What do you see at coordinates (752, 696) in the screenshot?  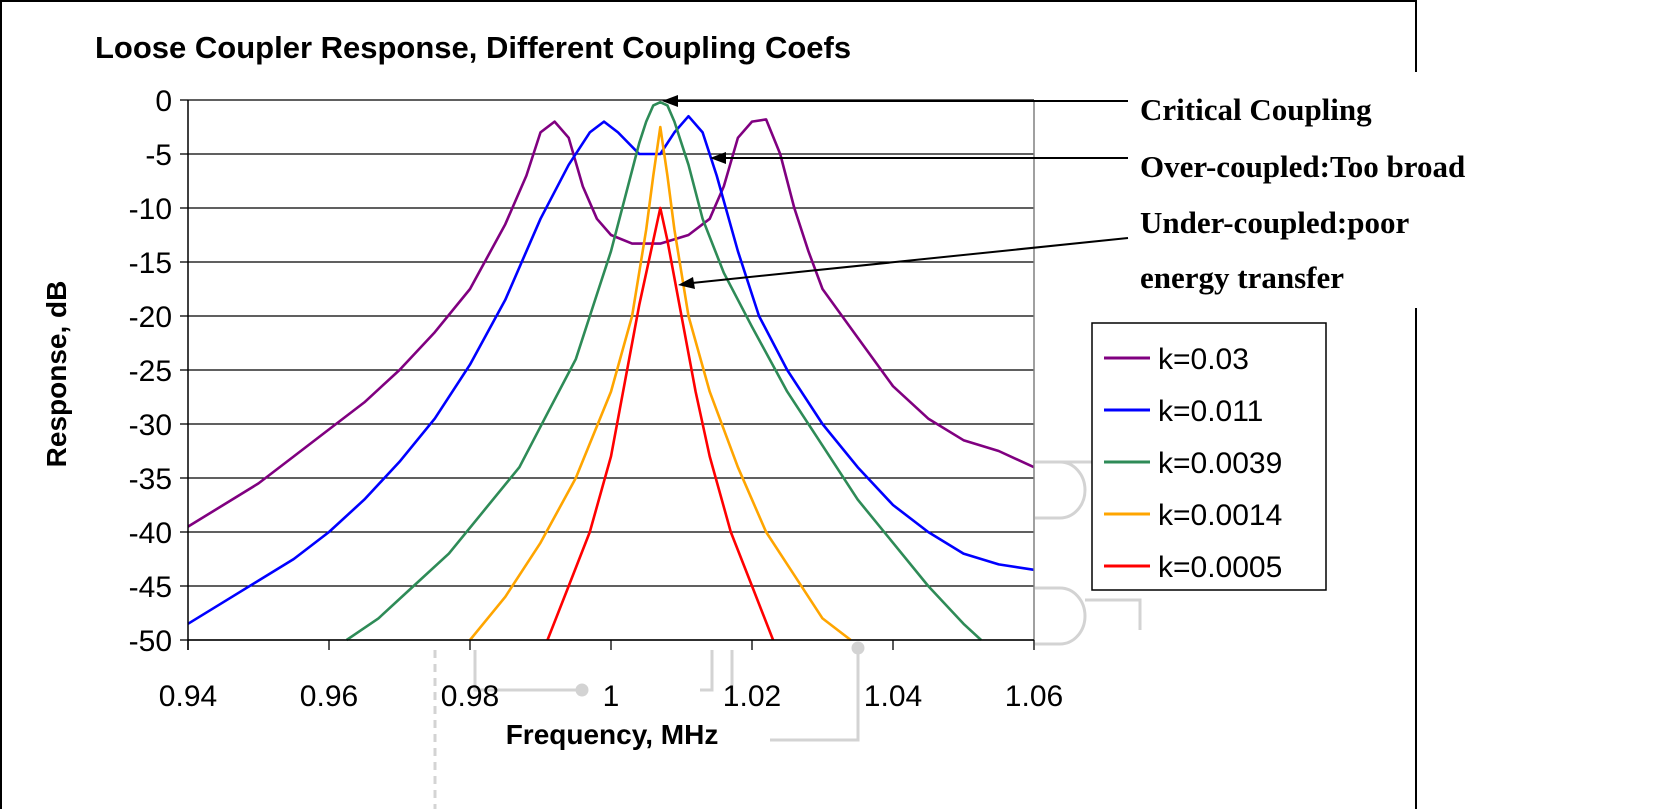 I see `x-tick-label: 1.02` at bounding box center [752, 696].